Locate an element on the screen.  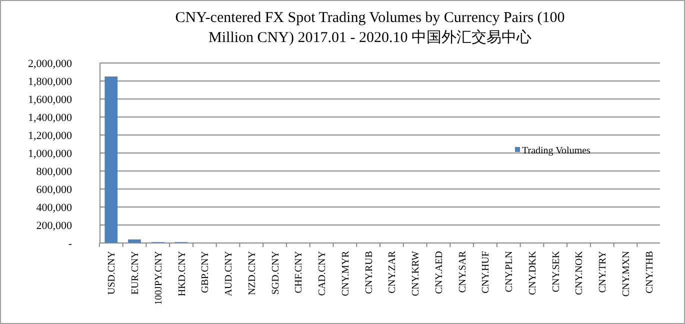
y-tick-label: 1,200,000 is located at coordinates (50, 136).